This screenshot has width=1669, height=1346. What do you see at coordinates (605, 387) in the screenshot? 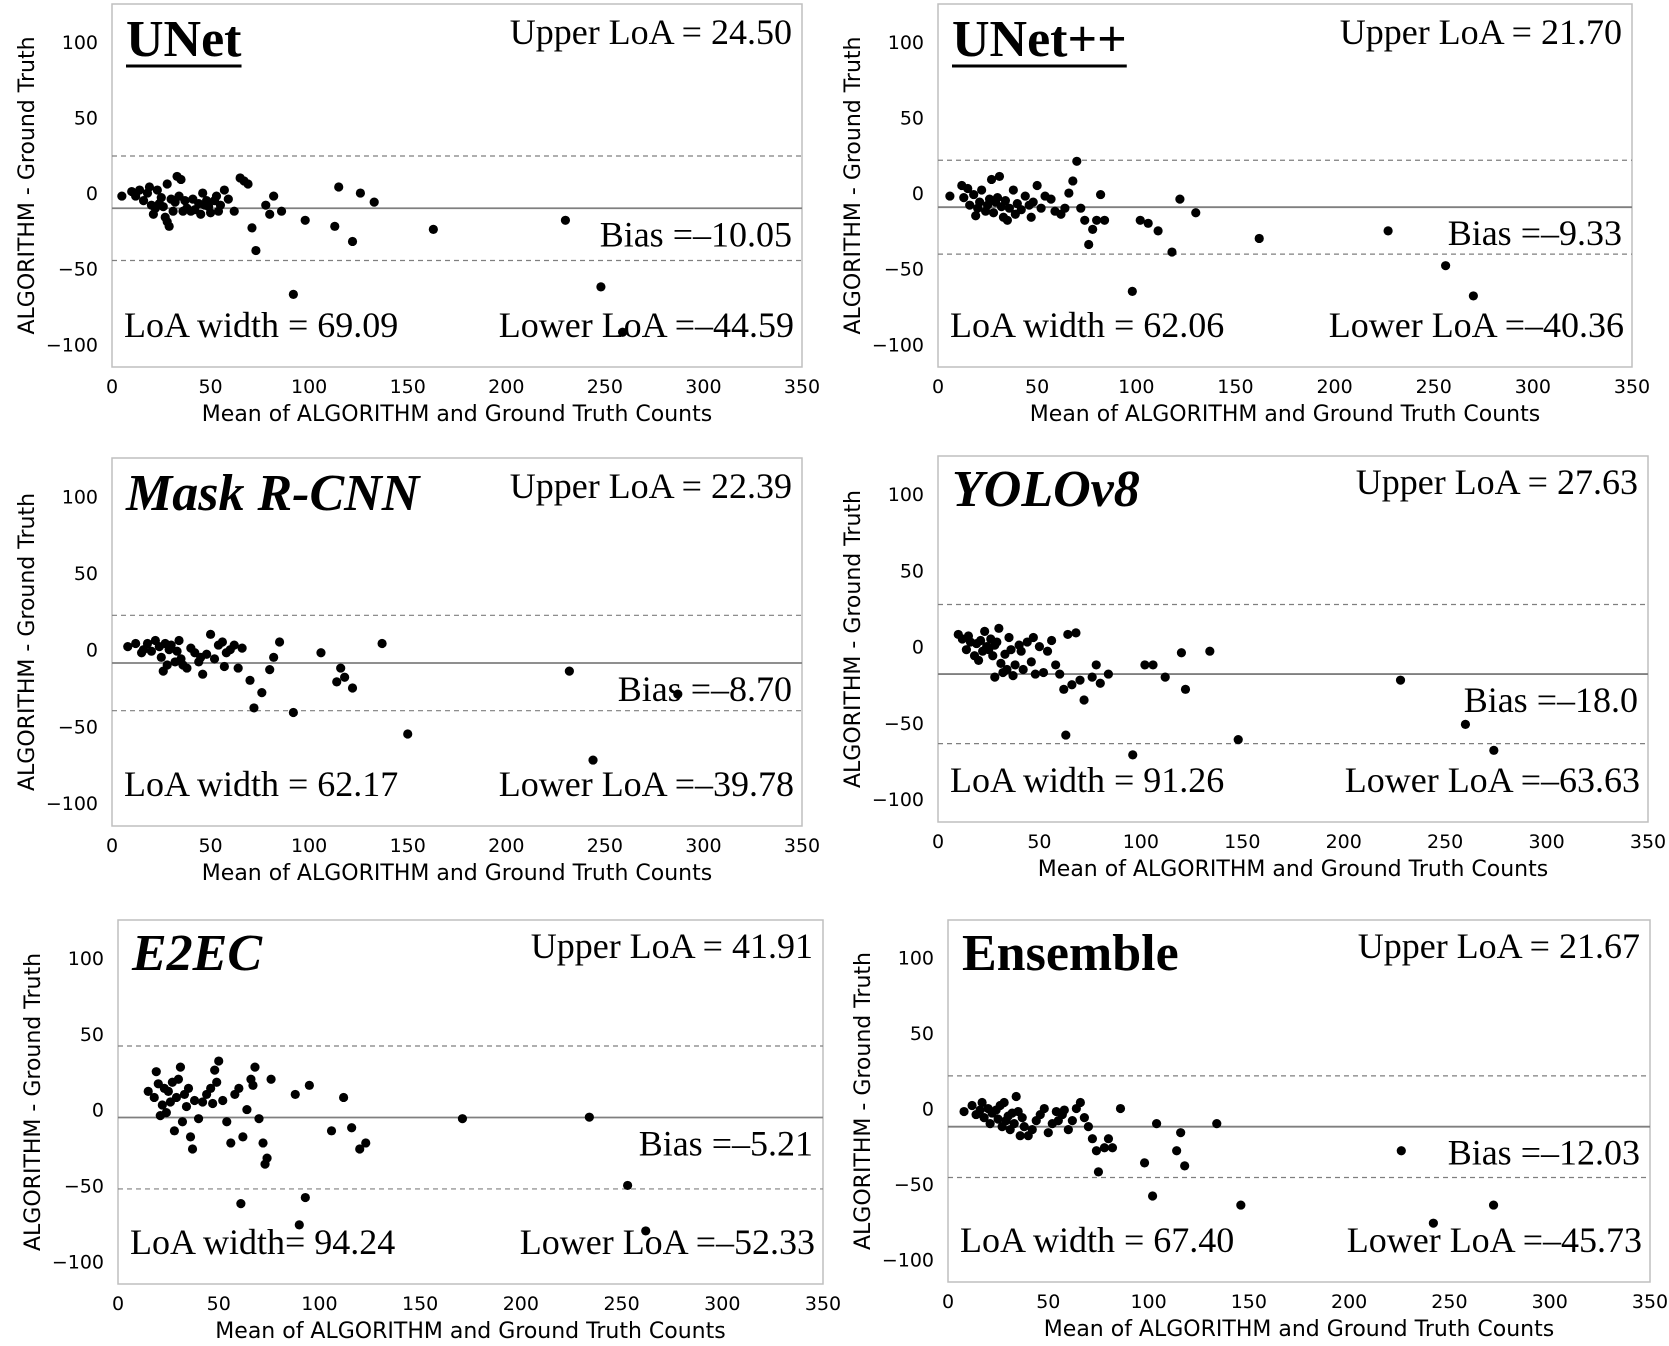
I see `x-tick-label: 250` at bounding box center [605, 387].